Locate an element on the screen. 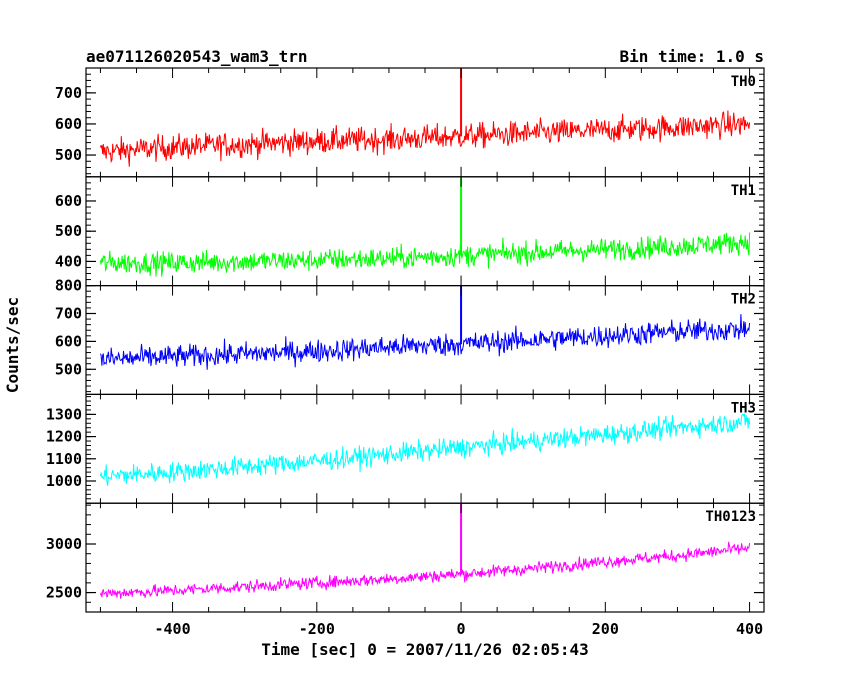 The width and height of the screenshot is (850, 680). y-tick-label: 1300 is located at coordinates (64, 414).